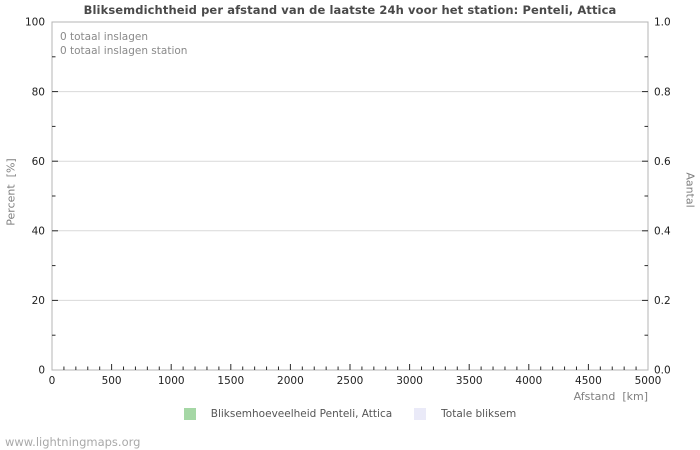 This screenshot has height=450, width=700. I want to click on x-tick-label: 0, so click(52, 381).